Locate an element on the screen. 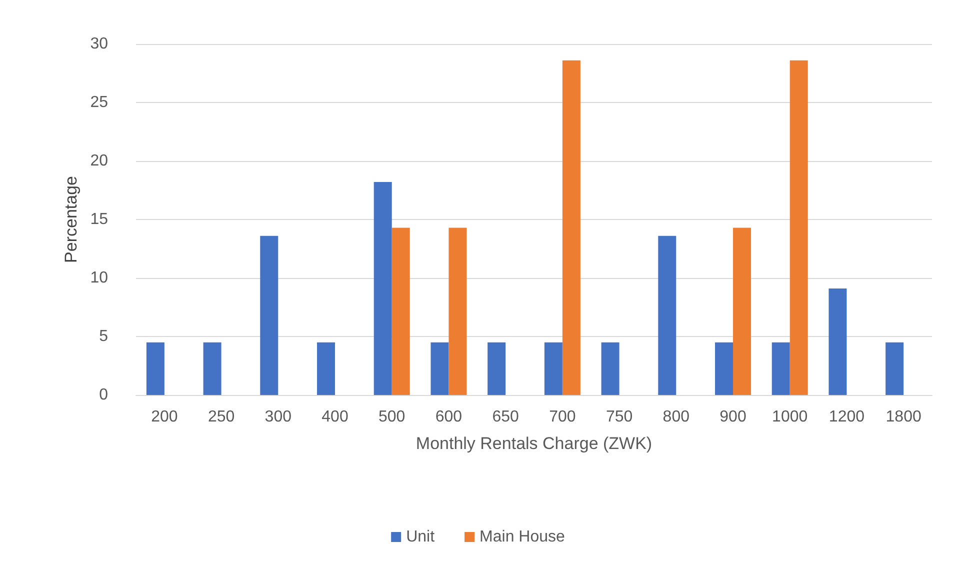  y-axis-title: Percentage is located at coordinates (70, 219).